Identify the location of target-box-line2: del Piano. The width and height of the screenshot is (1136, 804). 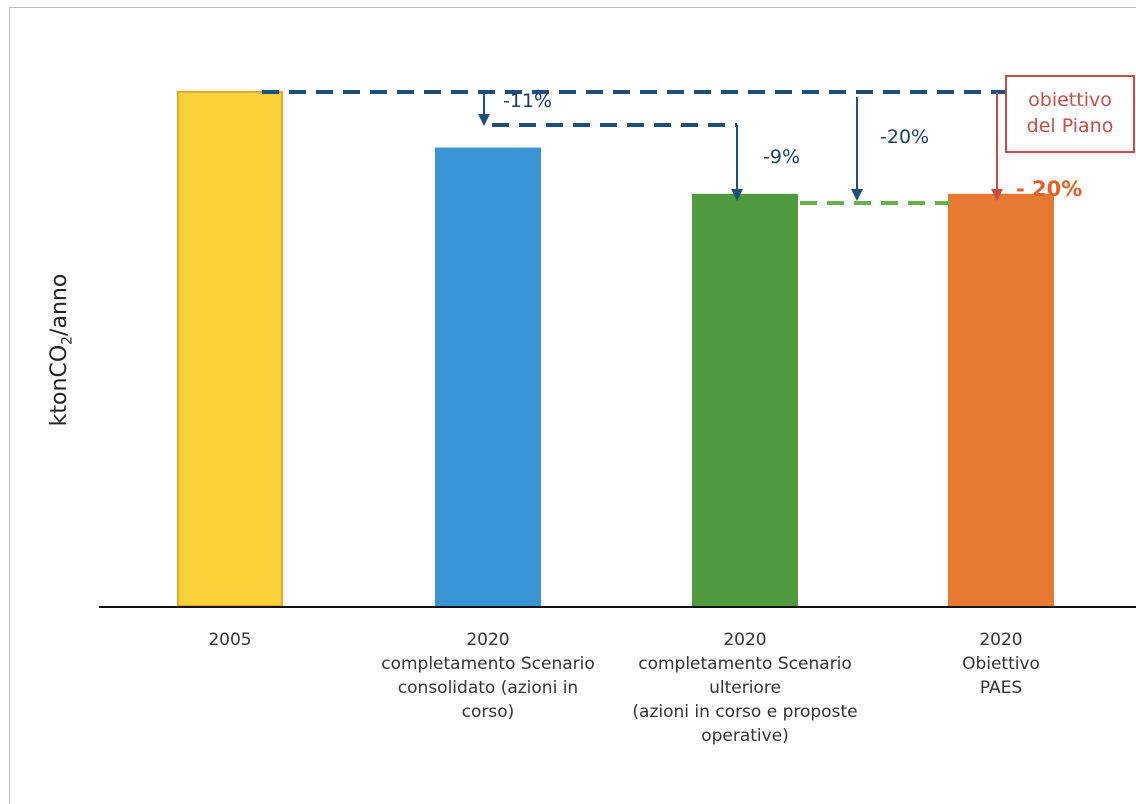
(1070, 126).